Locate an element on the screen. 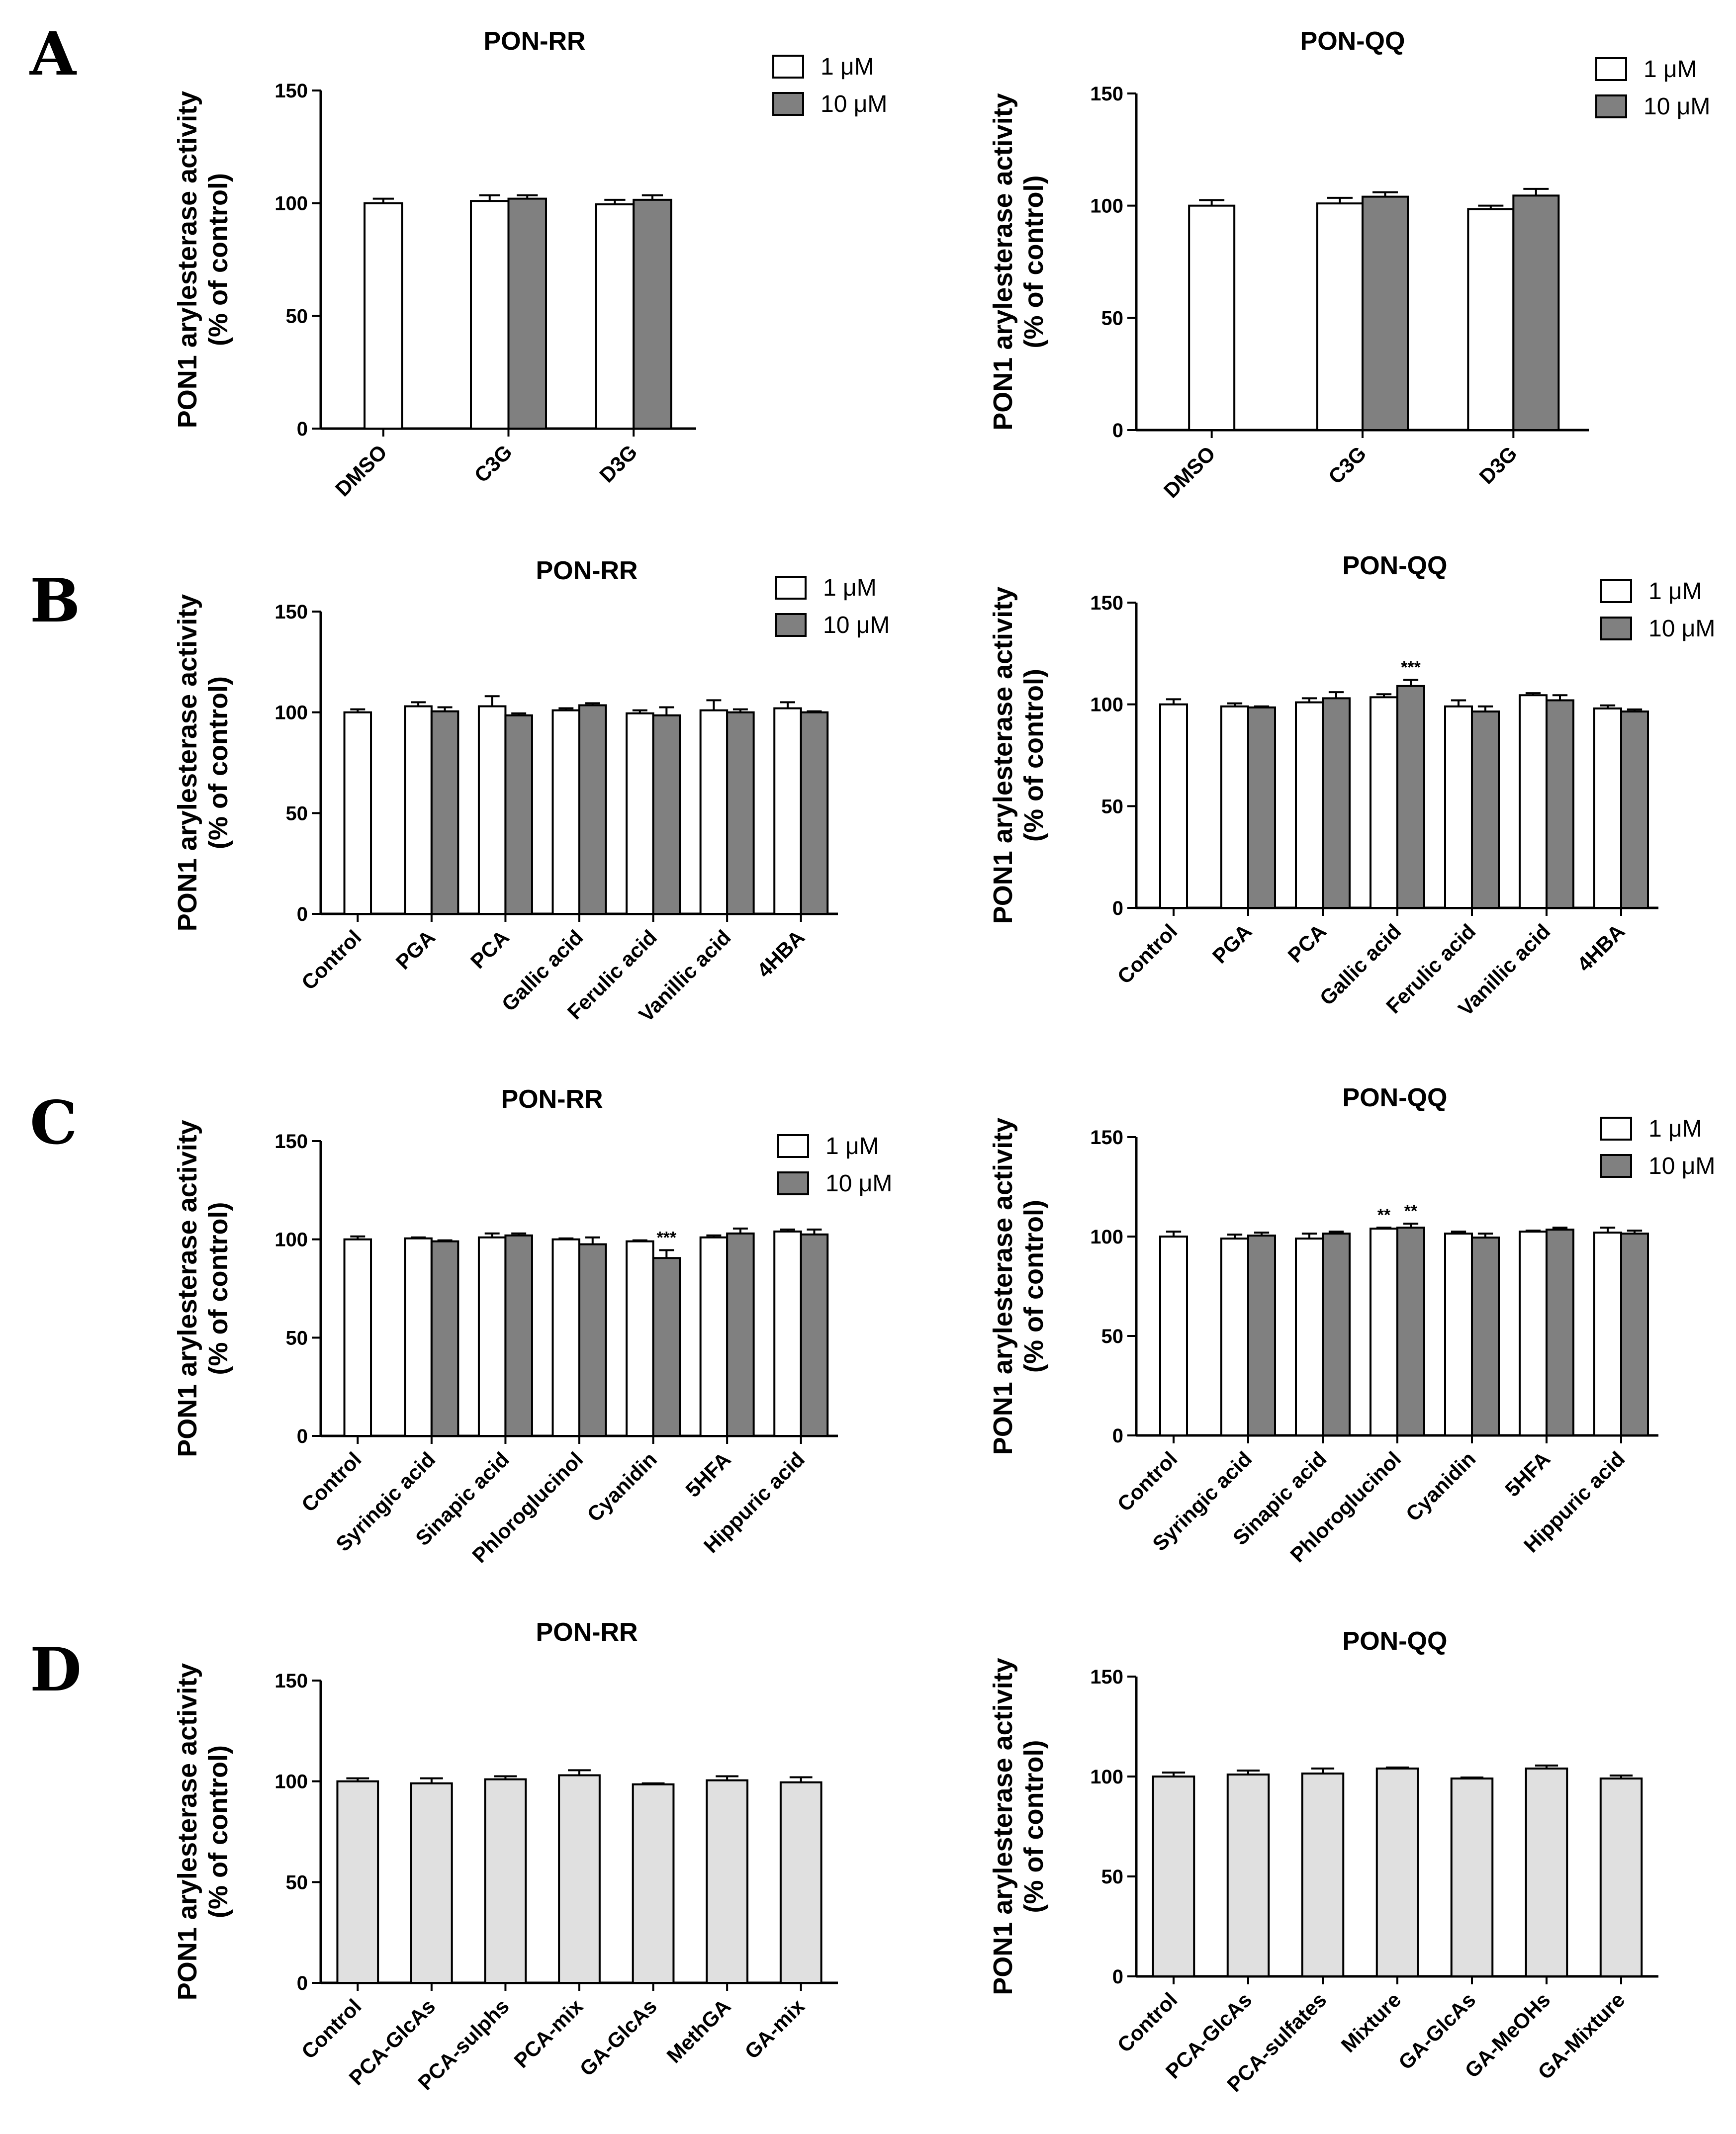 This screenshot has height=2134, width=1736. category-label: MethGA is located at coordinates (699, 2030).